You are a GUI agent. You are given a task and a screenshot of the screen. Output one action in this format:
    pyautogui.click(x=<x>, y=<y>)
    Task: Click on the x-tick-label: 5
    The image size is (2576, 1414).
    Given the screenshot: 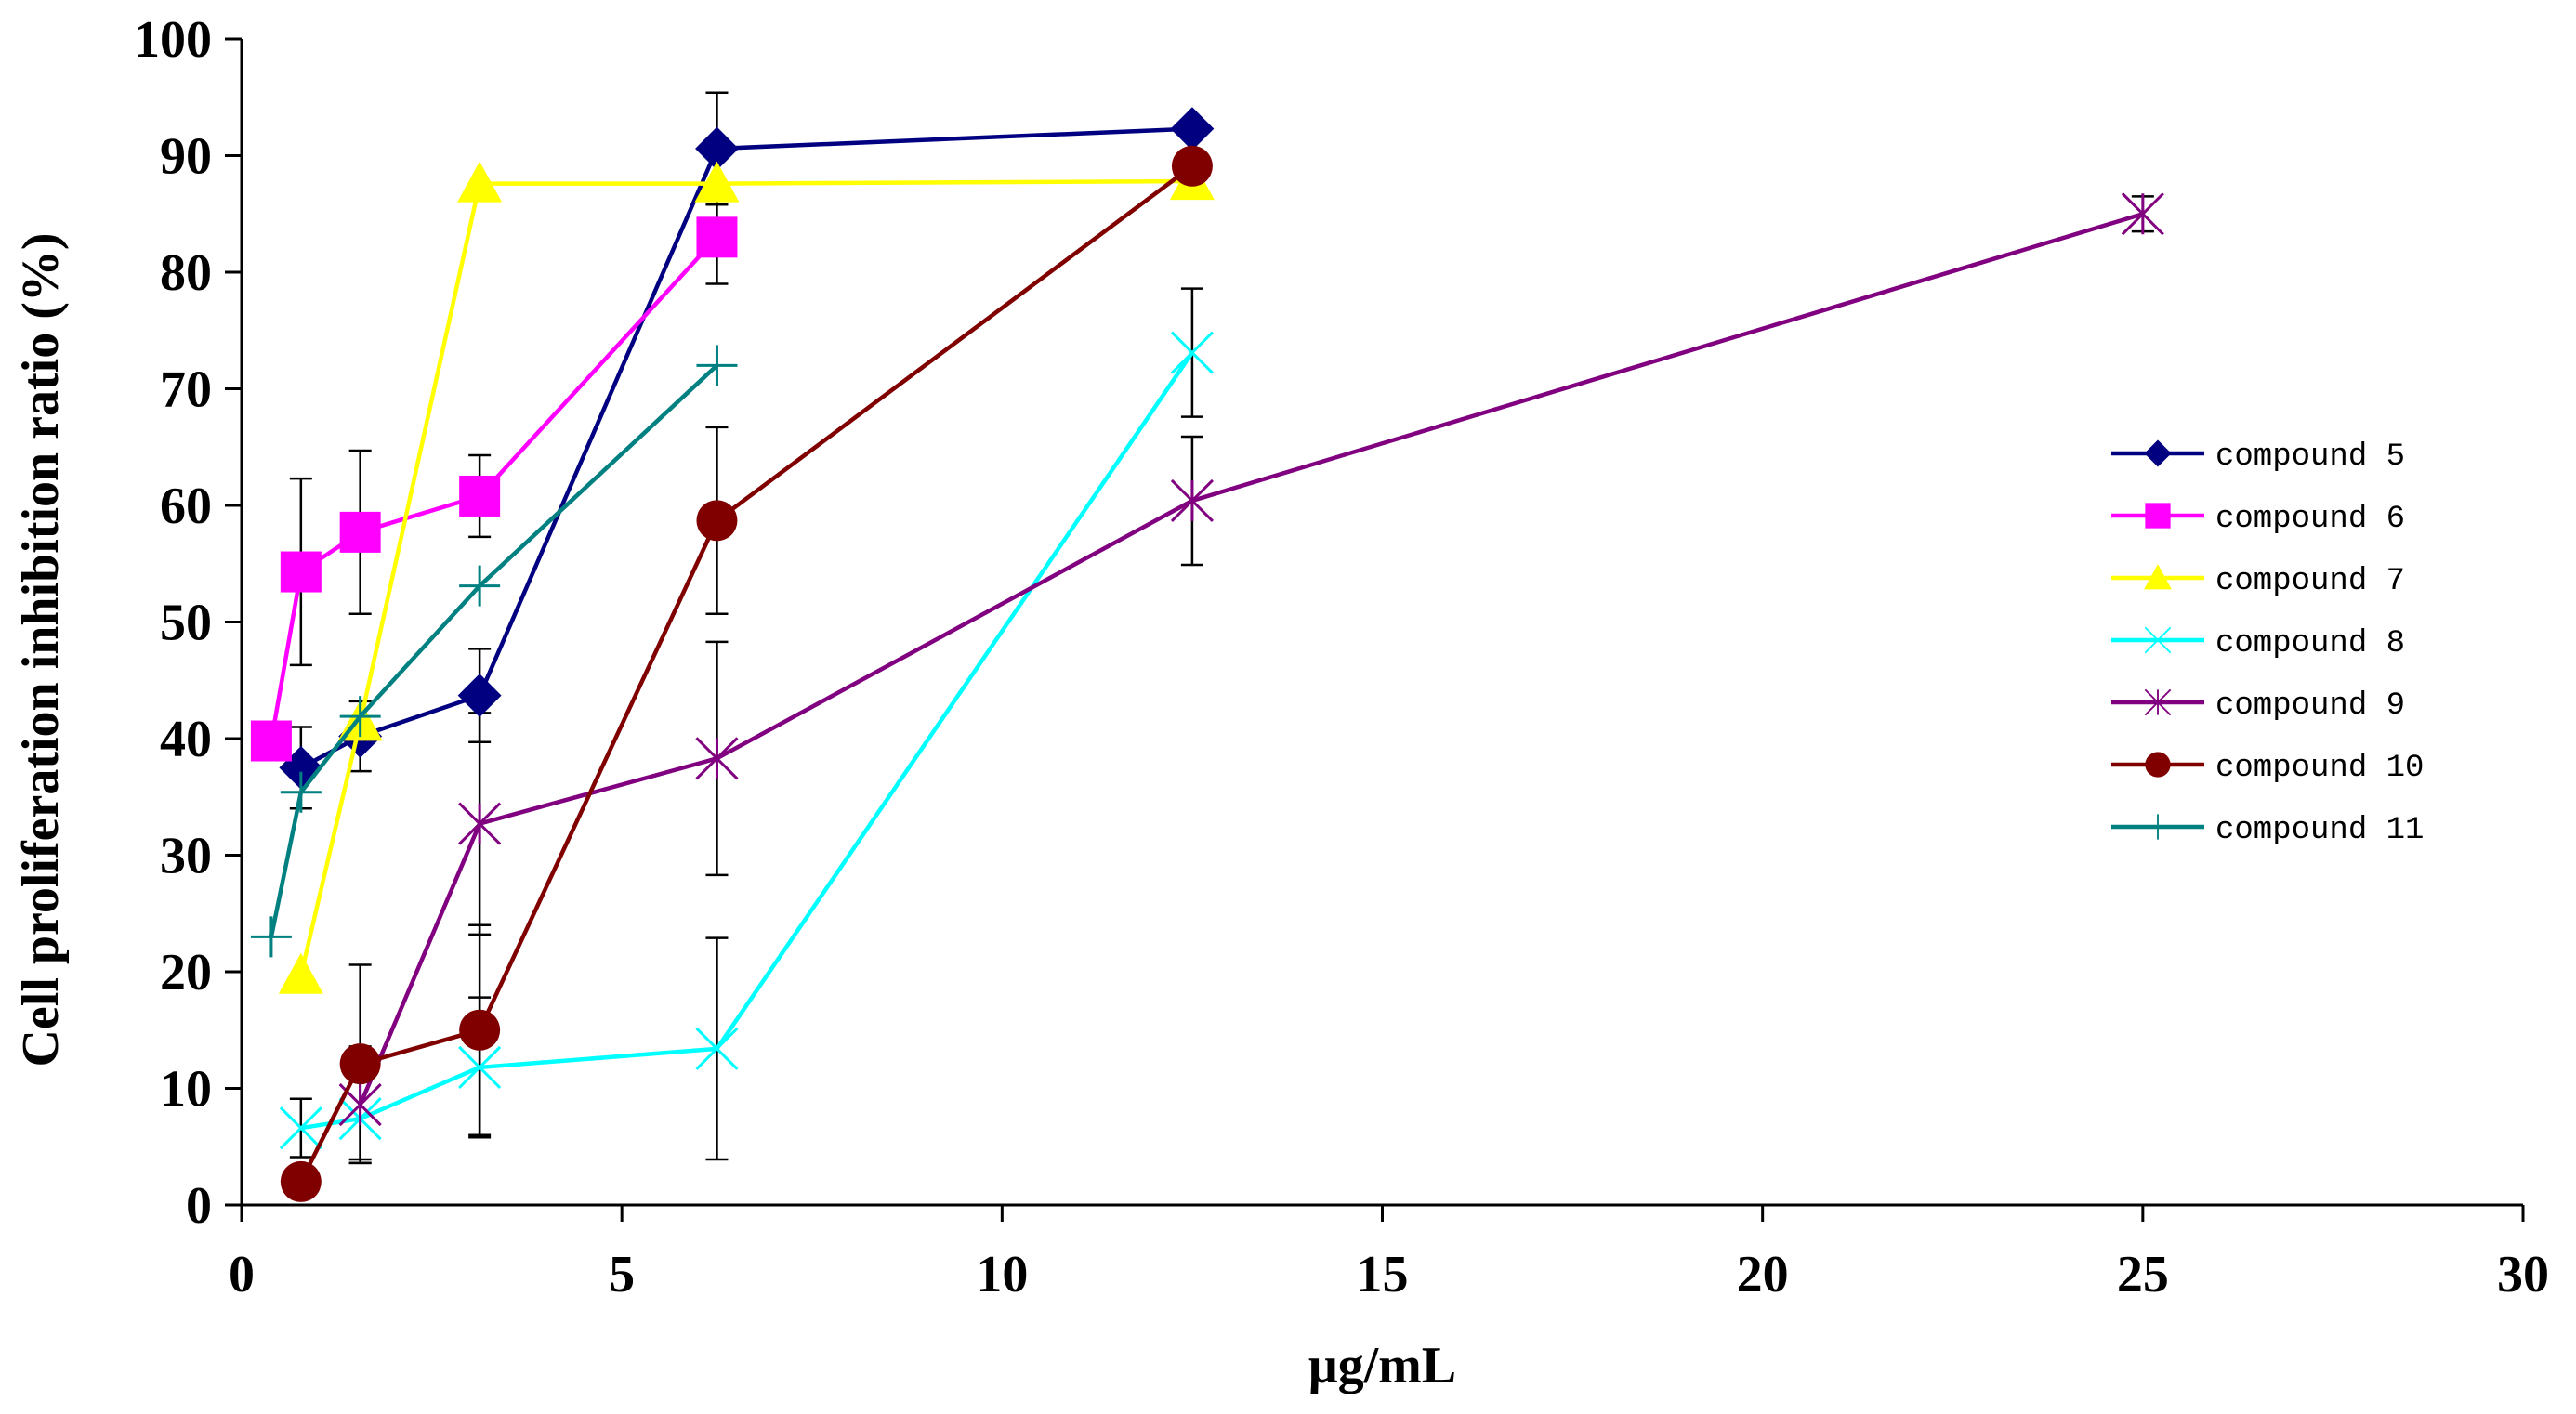 What is the action you would take?
    pyautogui.click(x=622, y=1274)
    